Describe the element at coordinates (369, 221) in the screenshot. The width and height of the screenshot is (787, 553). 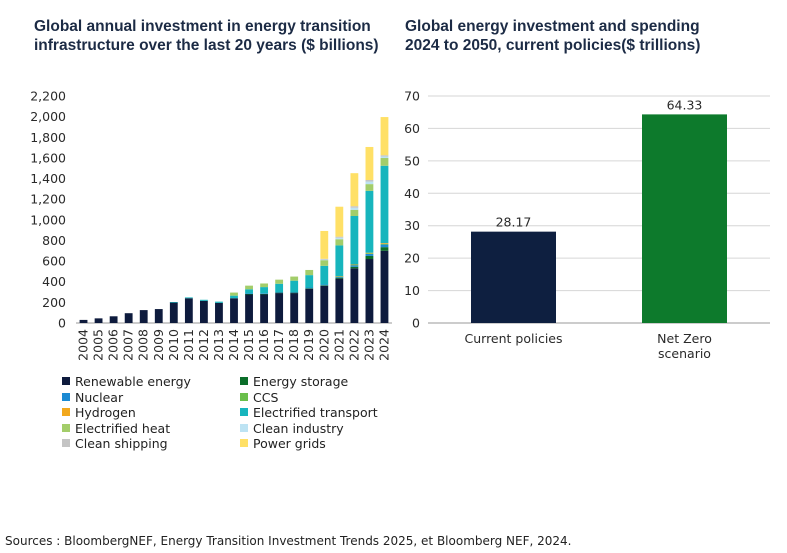
I see `bar-2023-electrified-transport` at that location.